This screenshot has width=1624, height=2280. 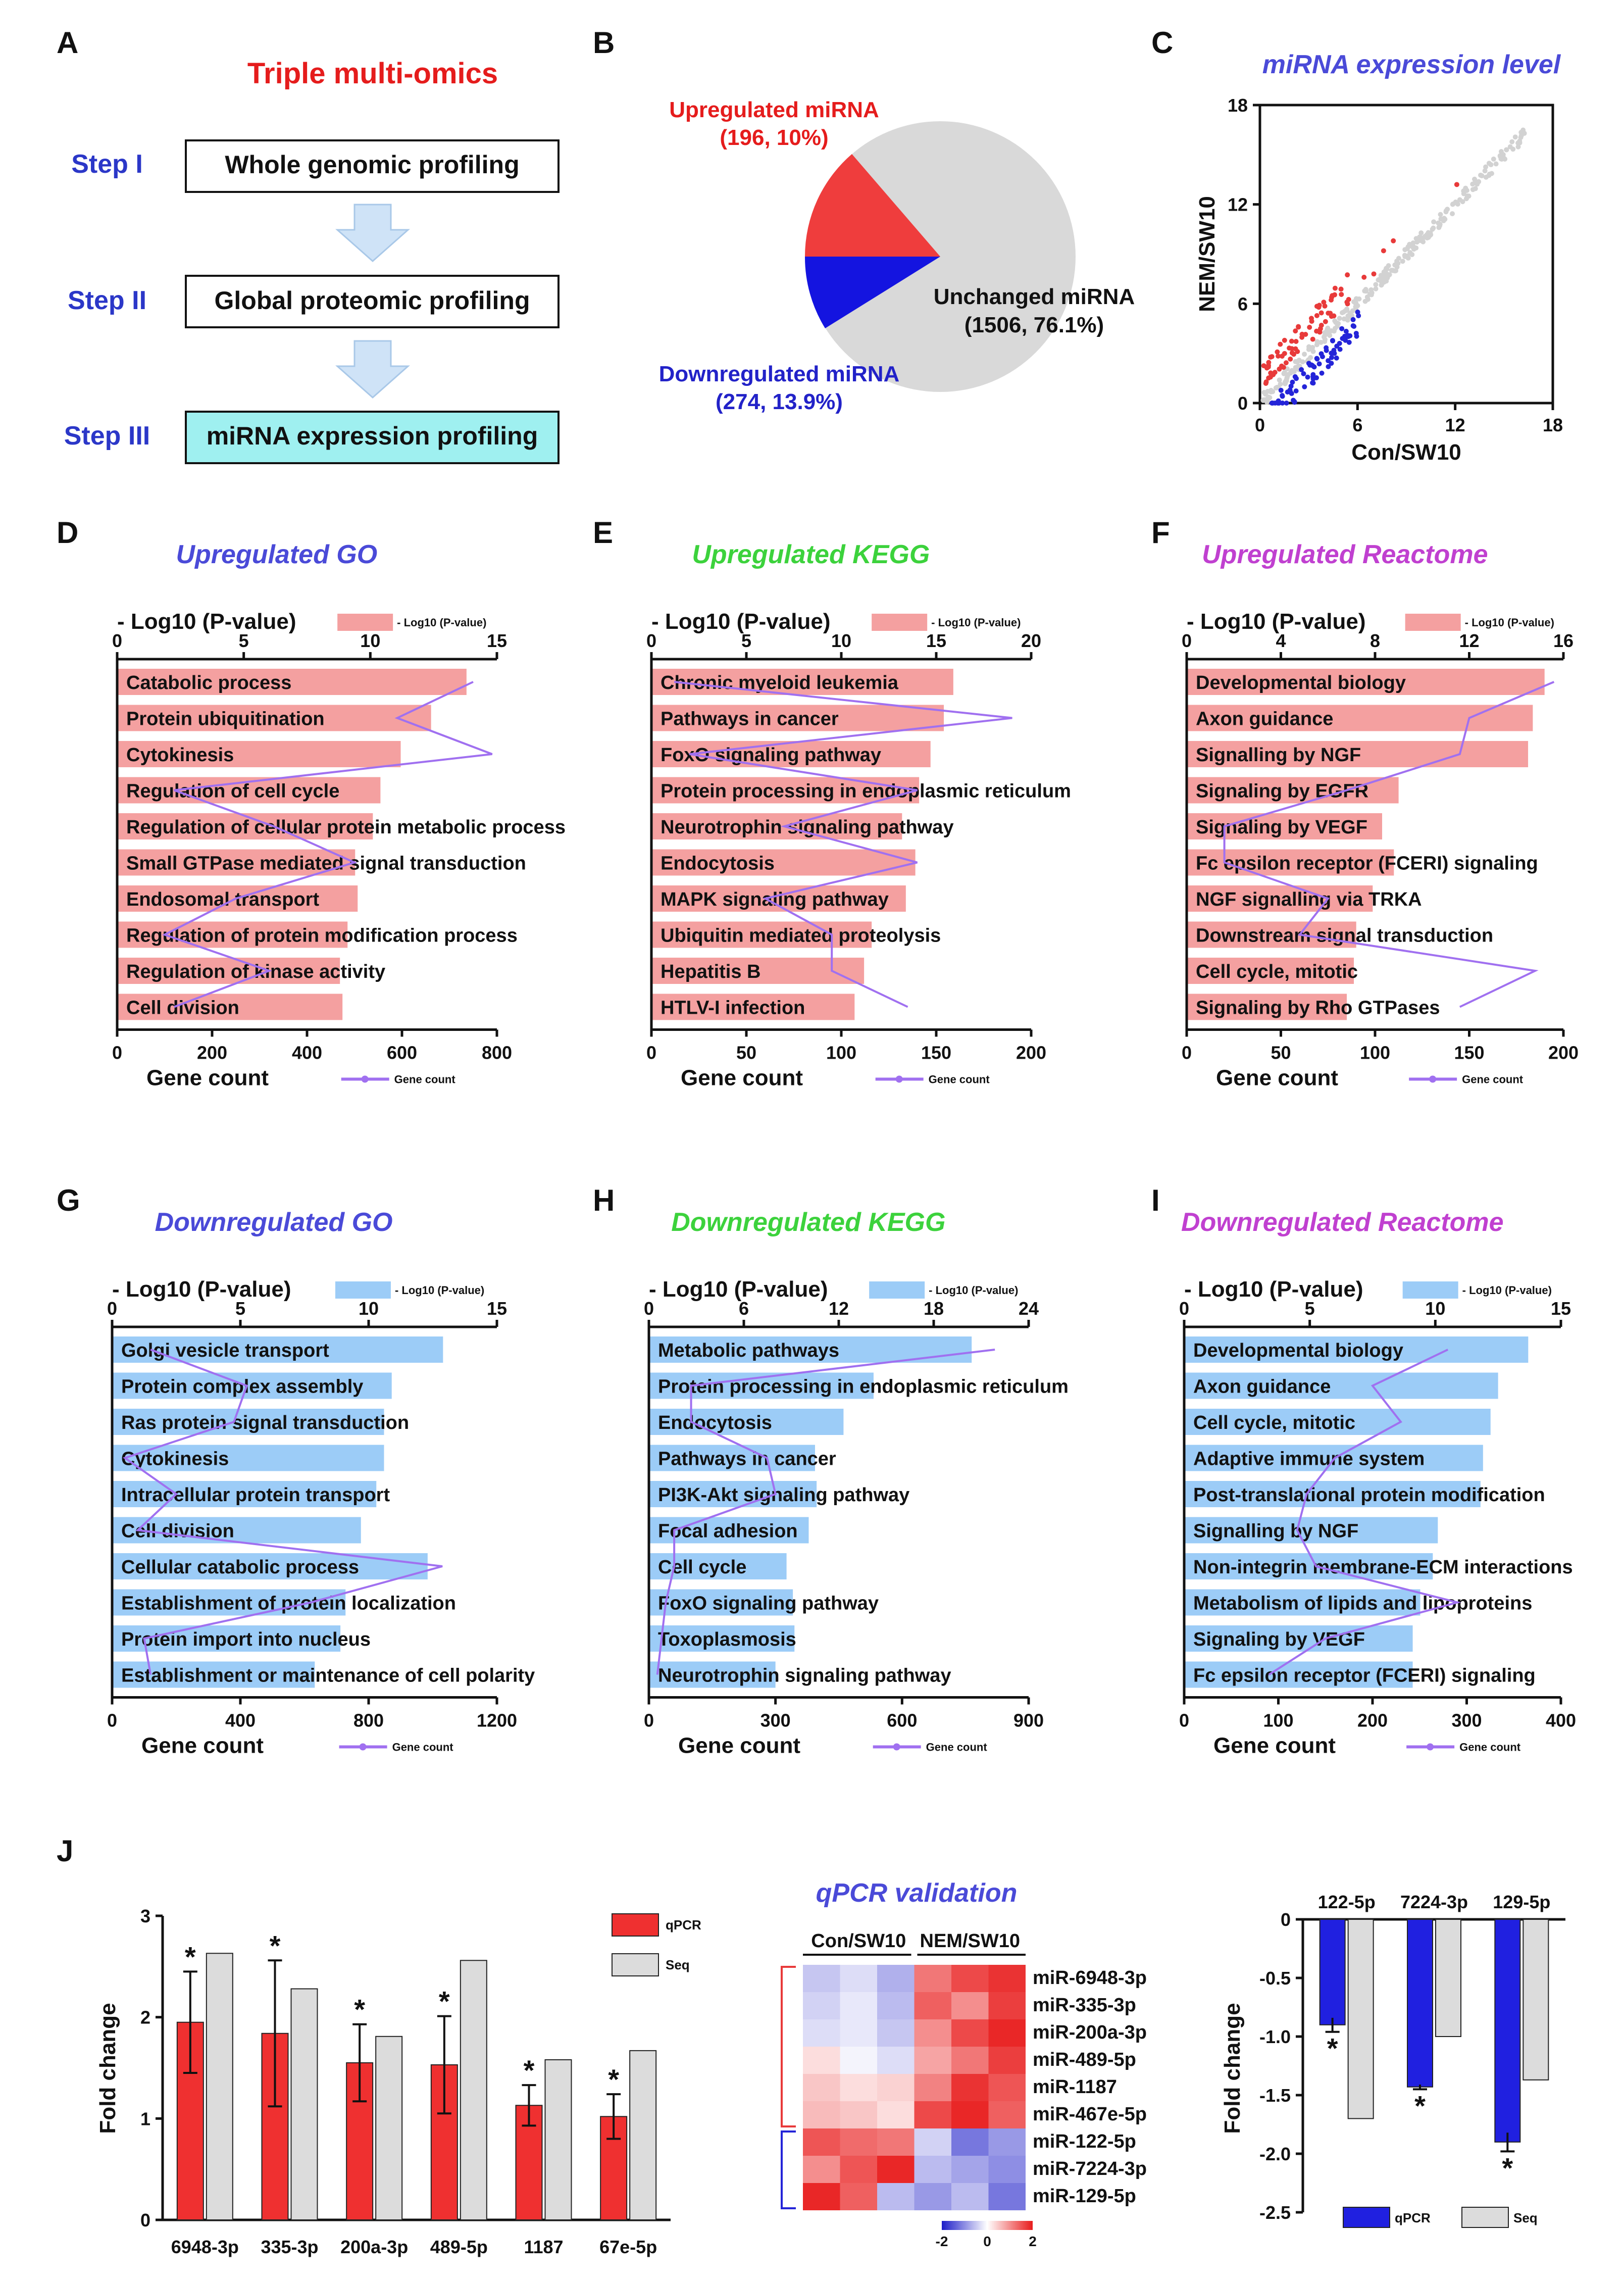 What do you see at coordinates (240, 1308) in the screenshot?
I see `top-tick-label: 5` at bounding box center [240, 1308].